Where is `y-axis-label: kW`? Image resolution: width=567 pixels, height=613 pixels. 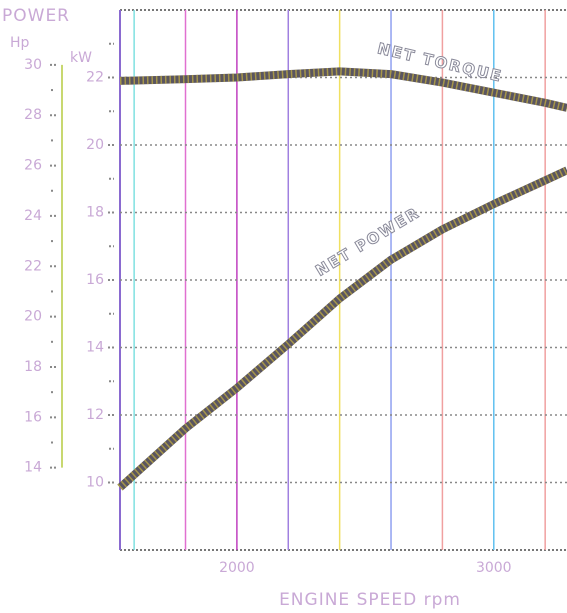 y-axis-label: kW is located at coordinates (81, 58).